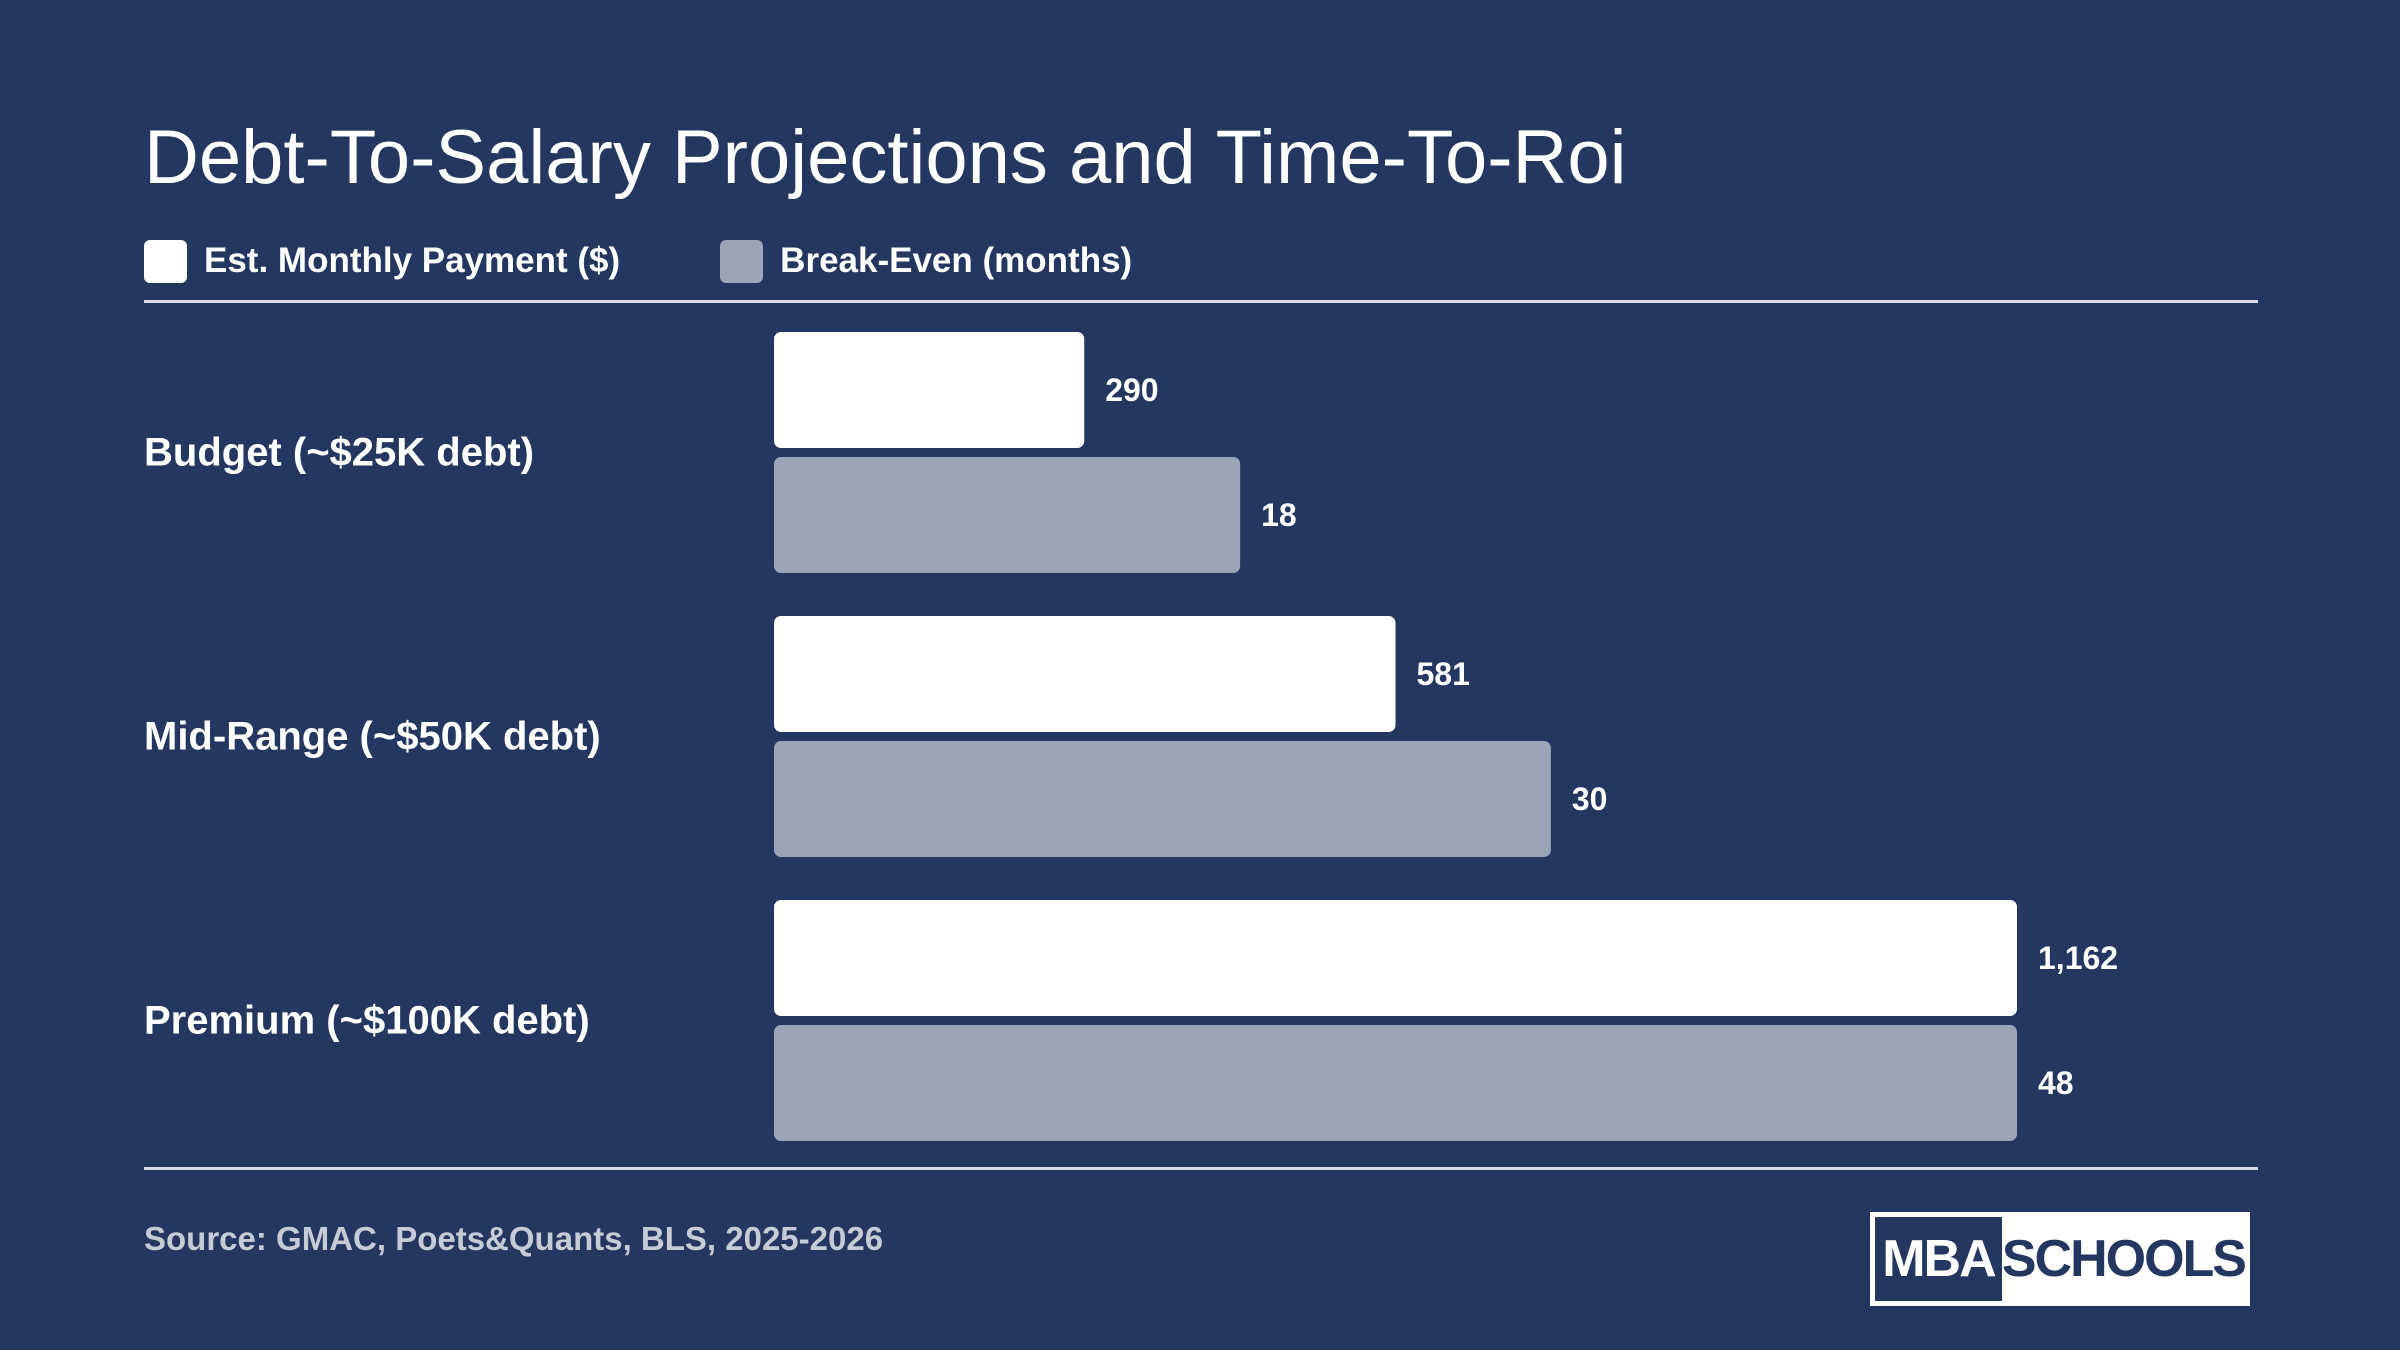 The image size is (2400, 1350). Describe the element at coordinates (956, 260) in the screenshot. I see `legend-label-break-even: Break-Even (months)` at that location.